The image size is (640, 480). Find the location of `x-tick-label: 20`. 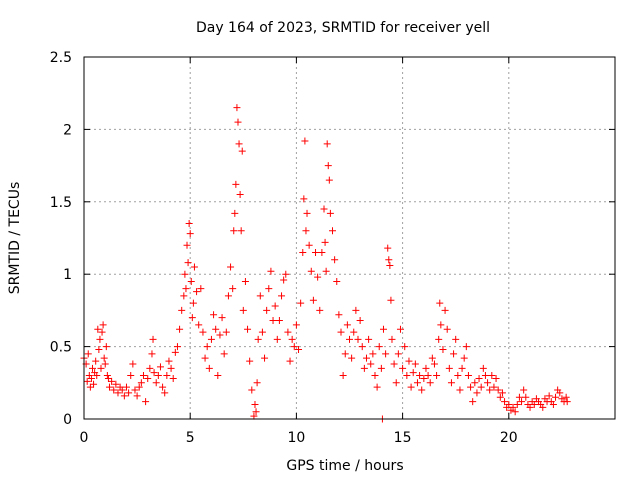

x-tick-label: 20 is located at coordinates (509, 438).